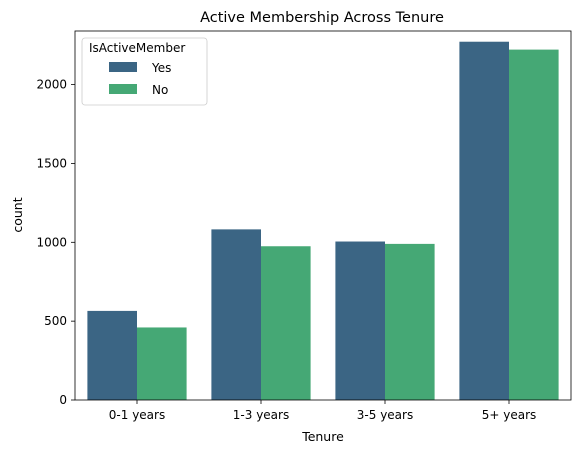 Image resolution: width=580 pixels, height=453 pixels. Describe the element at coordinates (322, 436) in the screenshot. I see `x-axis-label: Tenure` at that location.